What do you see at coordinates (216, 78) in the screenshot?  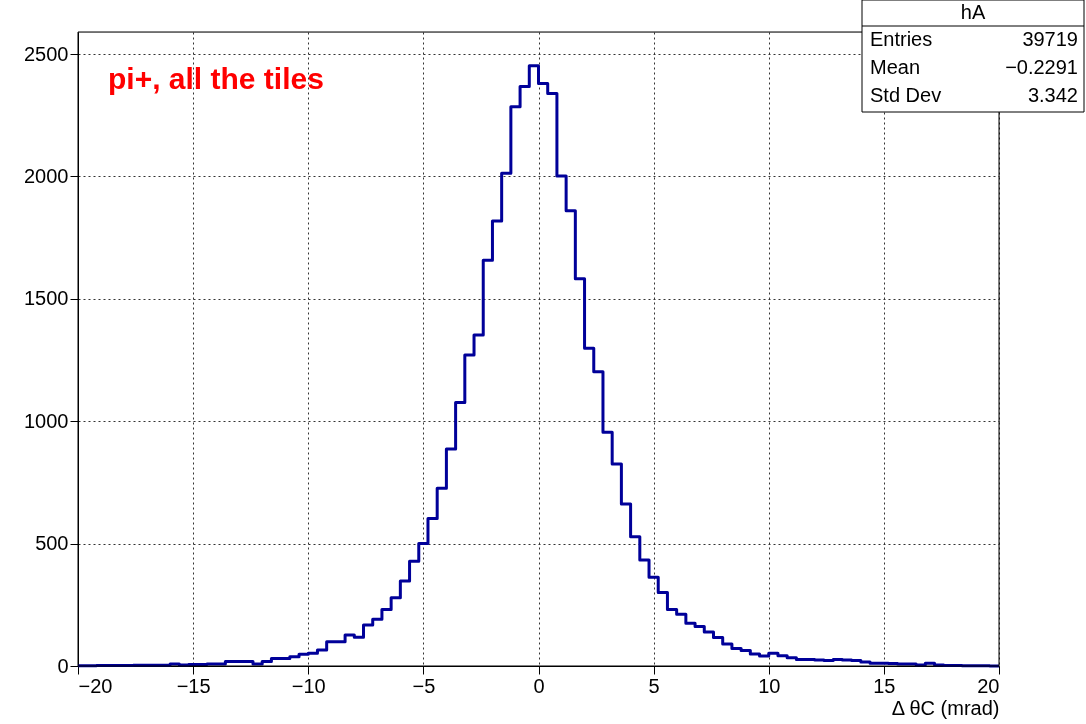 I see `annotation: pi+, all the tiles` at bounding box center [216, 78].